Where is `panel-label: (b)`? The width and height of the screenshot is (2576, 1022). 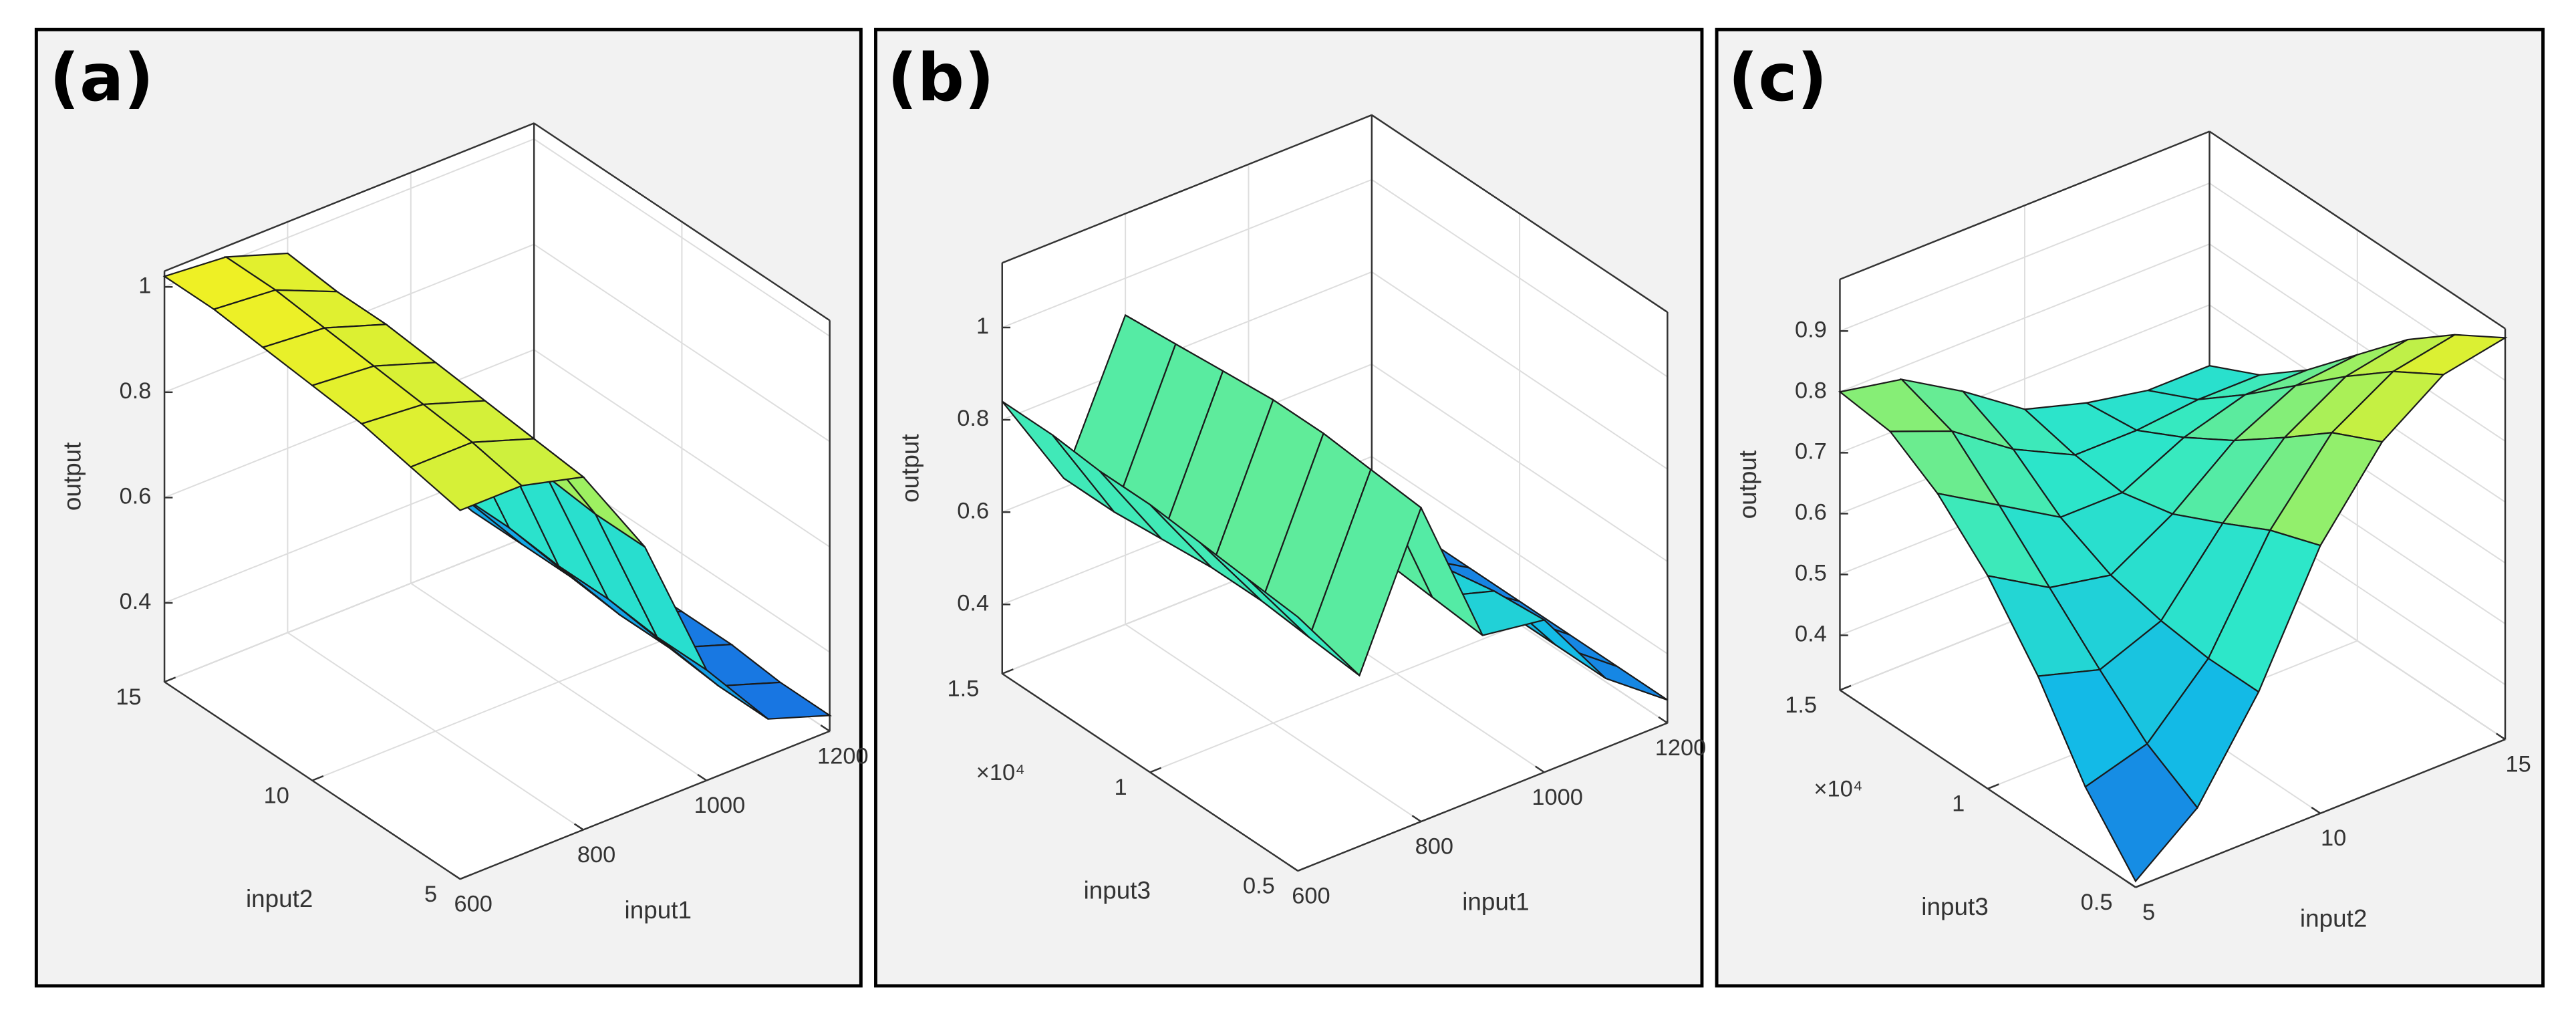
panel-label: (b) is located at coordinates (940, 78).